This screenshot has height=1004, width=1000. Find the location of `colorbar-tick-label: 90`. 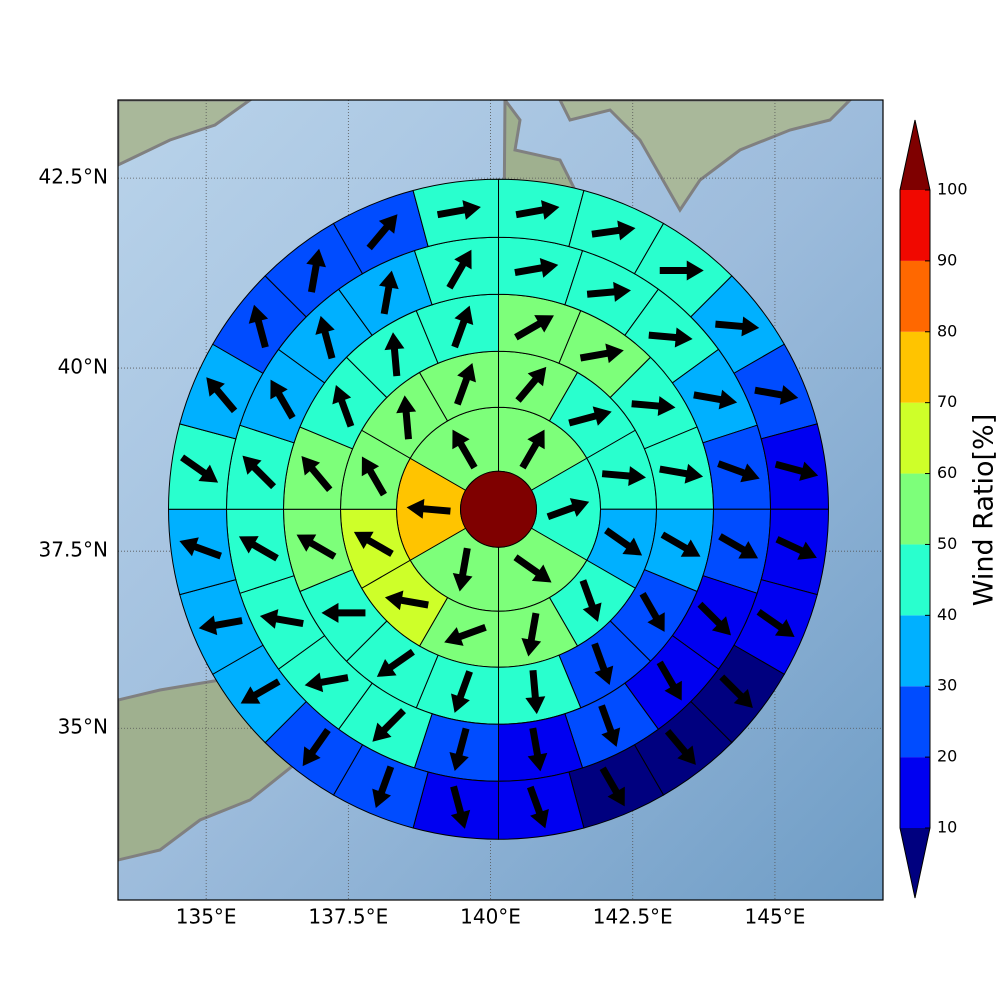

colorbar-tick-label: 90 is located at coordinates (947, 259).